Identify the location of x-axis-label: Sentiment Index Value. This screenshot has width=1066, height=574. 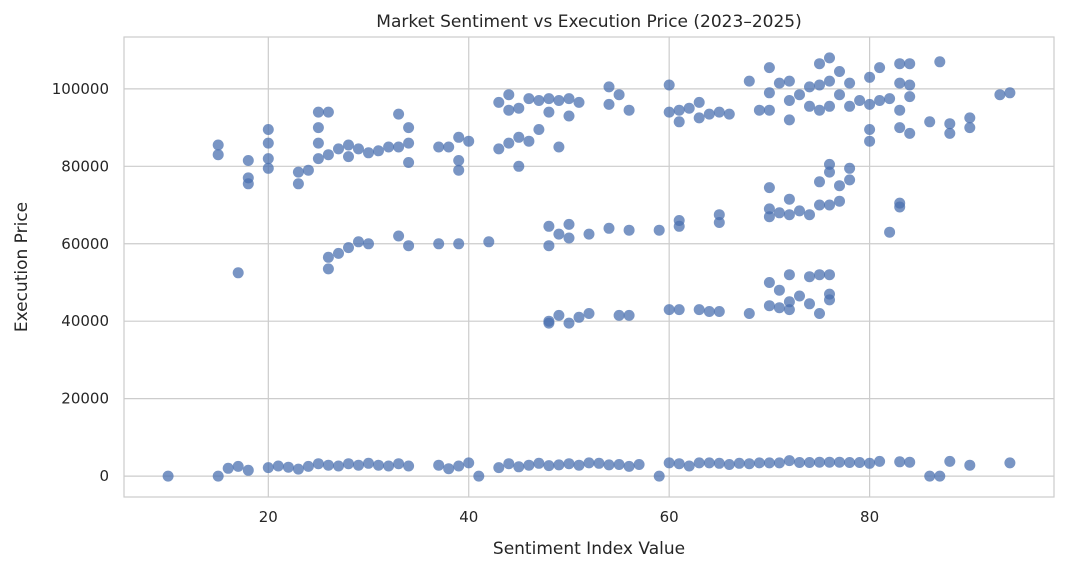
(589, 549).